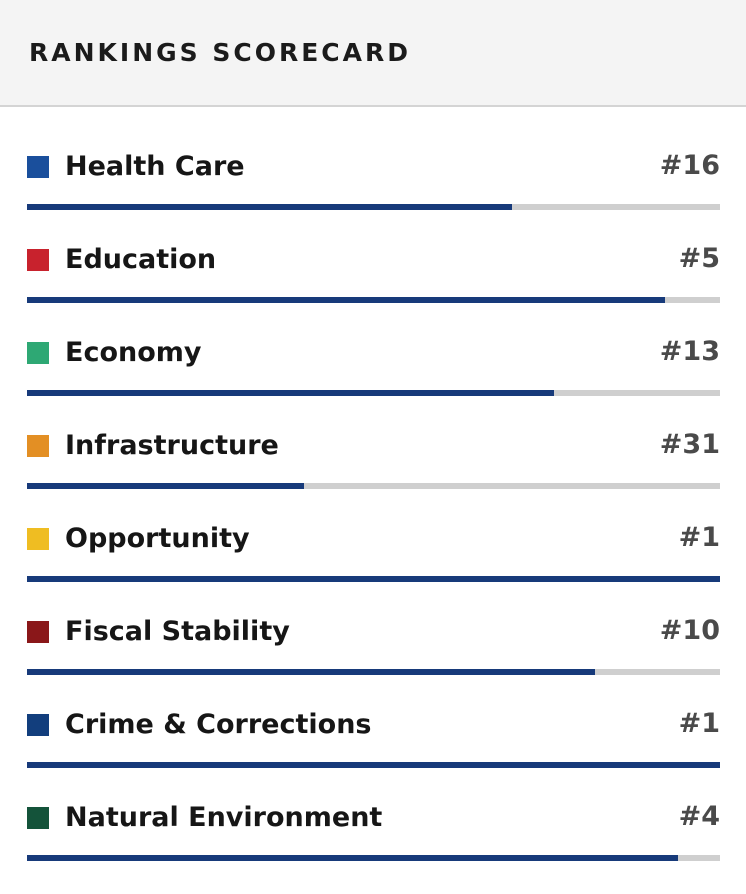 Image resolution: width=746 pixels, height=894 pixels. Describe the element at coordinates (689, 444) in the screenshot. I see `rank-value: #31` at that location.